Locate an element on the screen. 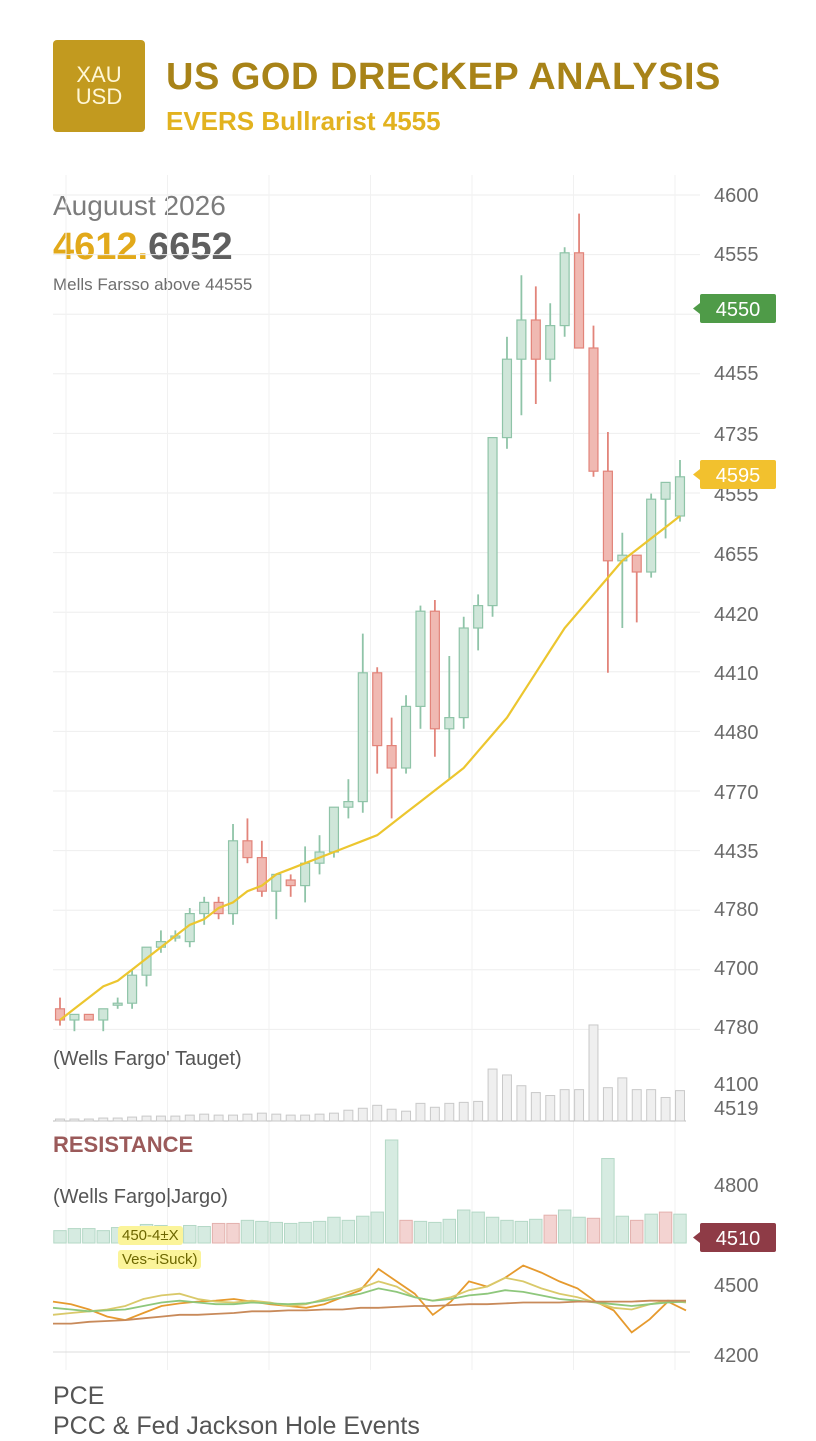 The height and width of the screenshot is (1441, 816). page-title: US GOD DRECKEP ANALYSIS is located at coordinates (443, 77).